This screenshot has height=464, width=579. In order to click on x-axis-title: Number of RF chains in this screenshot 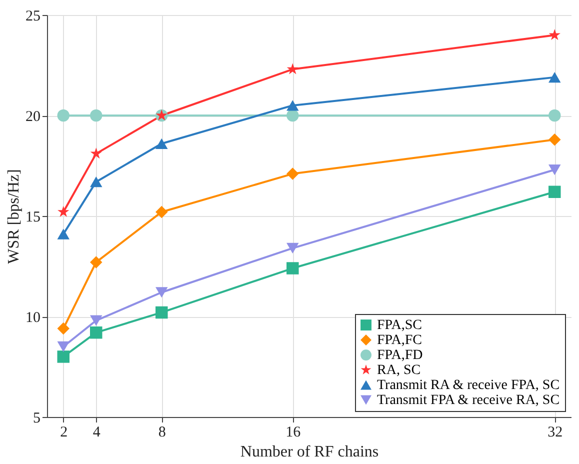, I will do `click(309, 452)`.